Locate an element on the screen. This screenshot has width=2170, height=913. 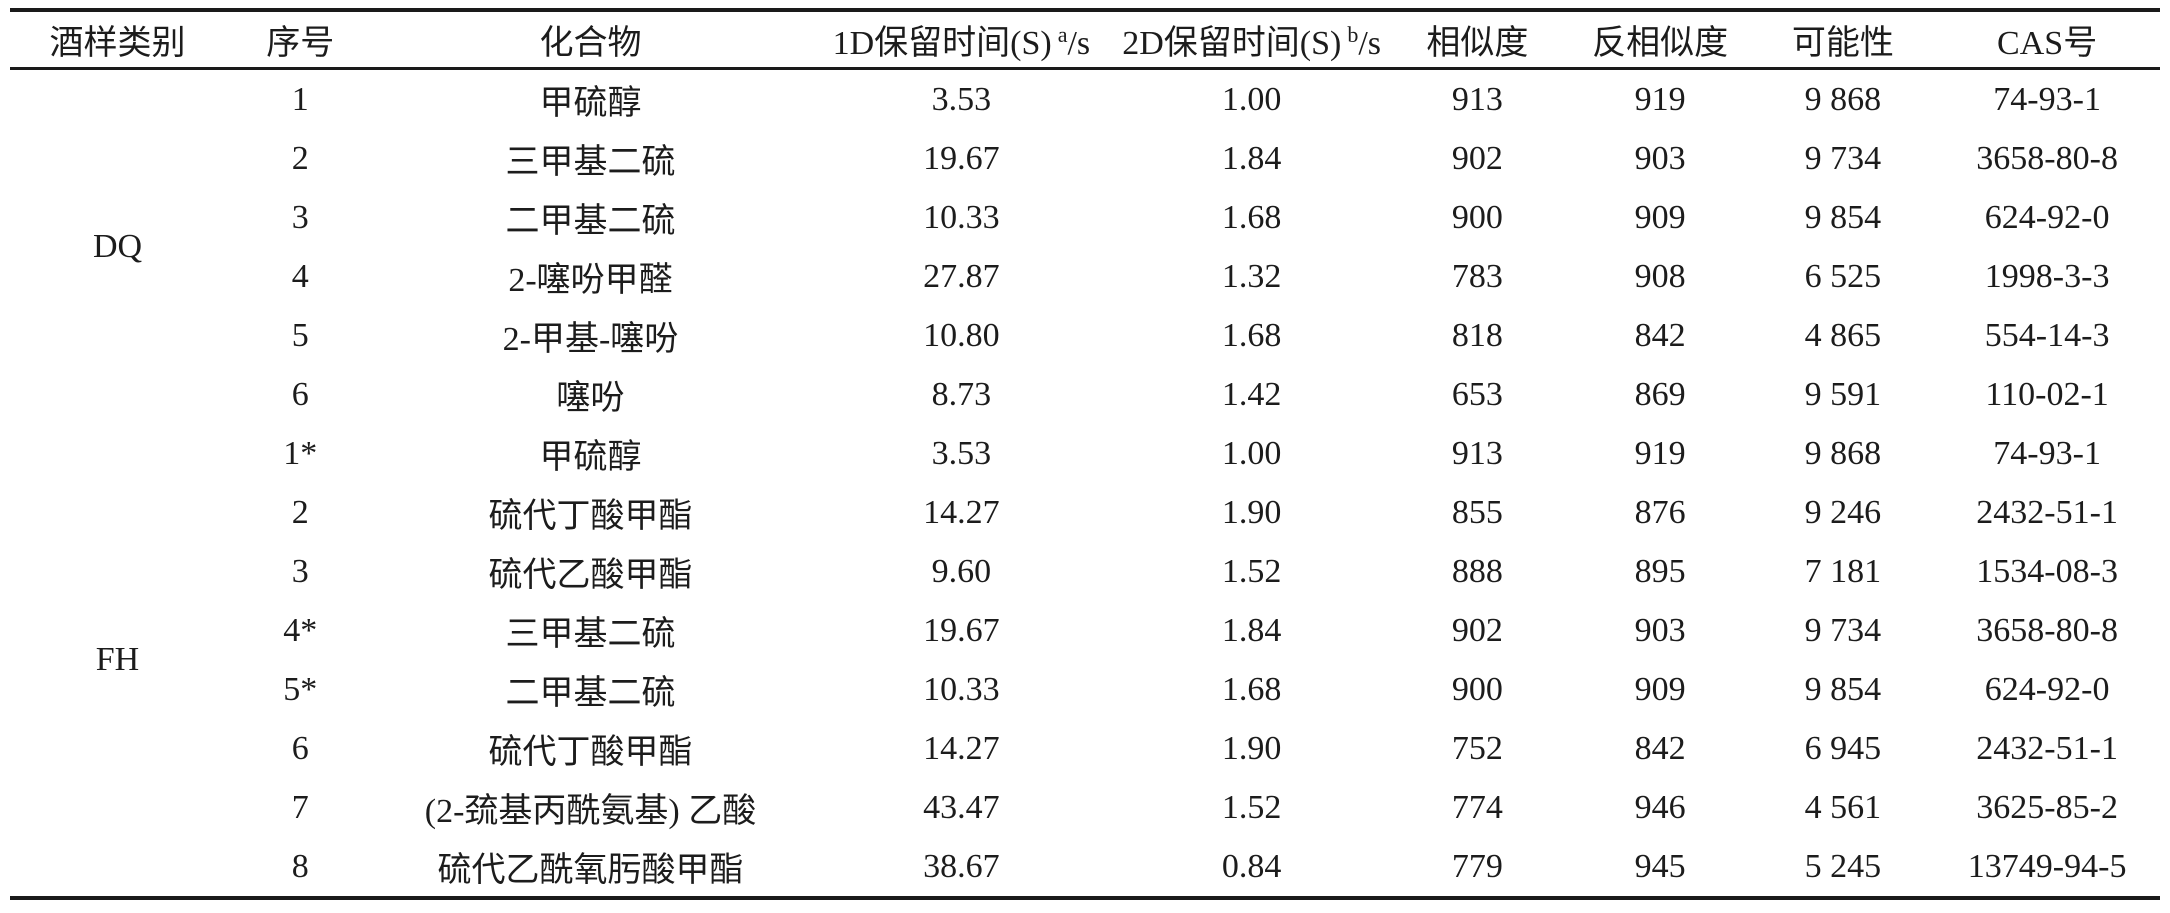
cell-probability: 6 945 is located at coordinates (1843, 748).